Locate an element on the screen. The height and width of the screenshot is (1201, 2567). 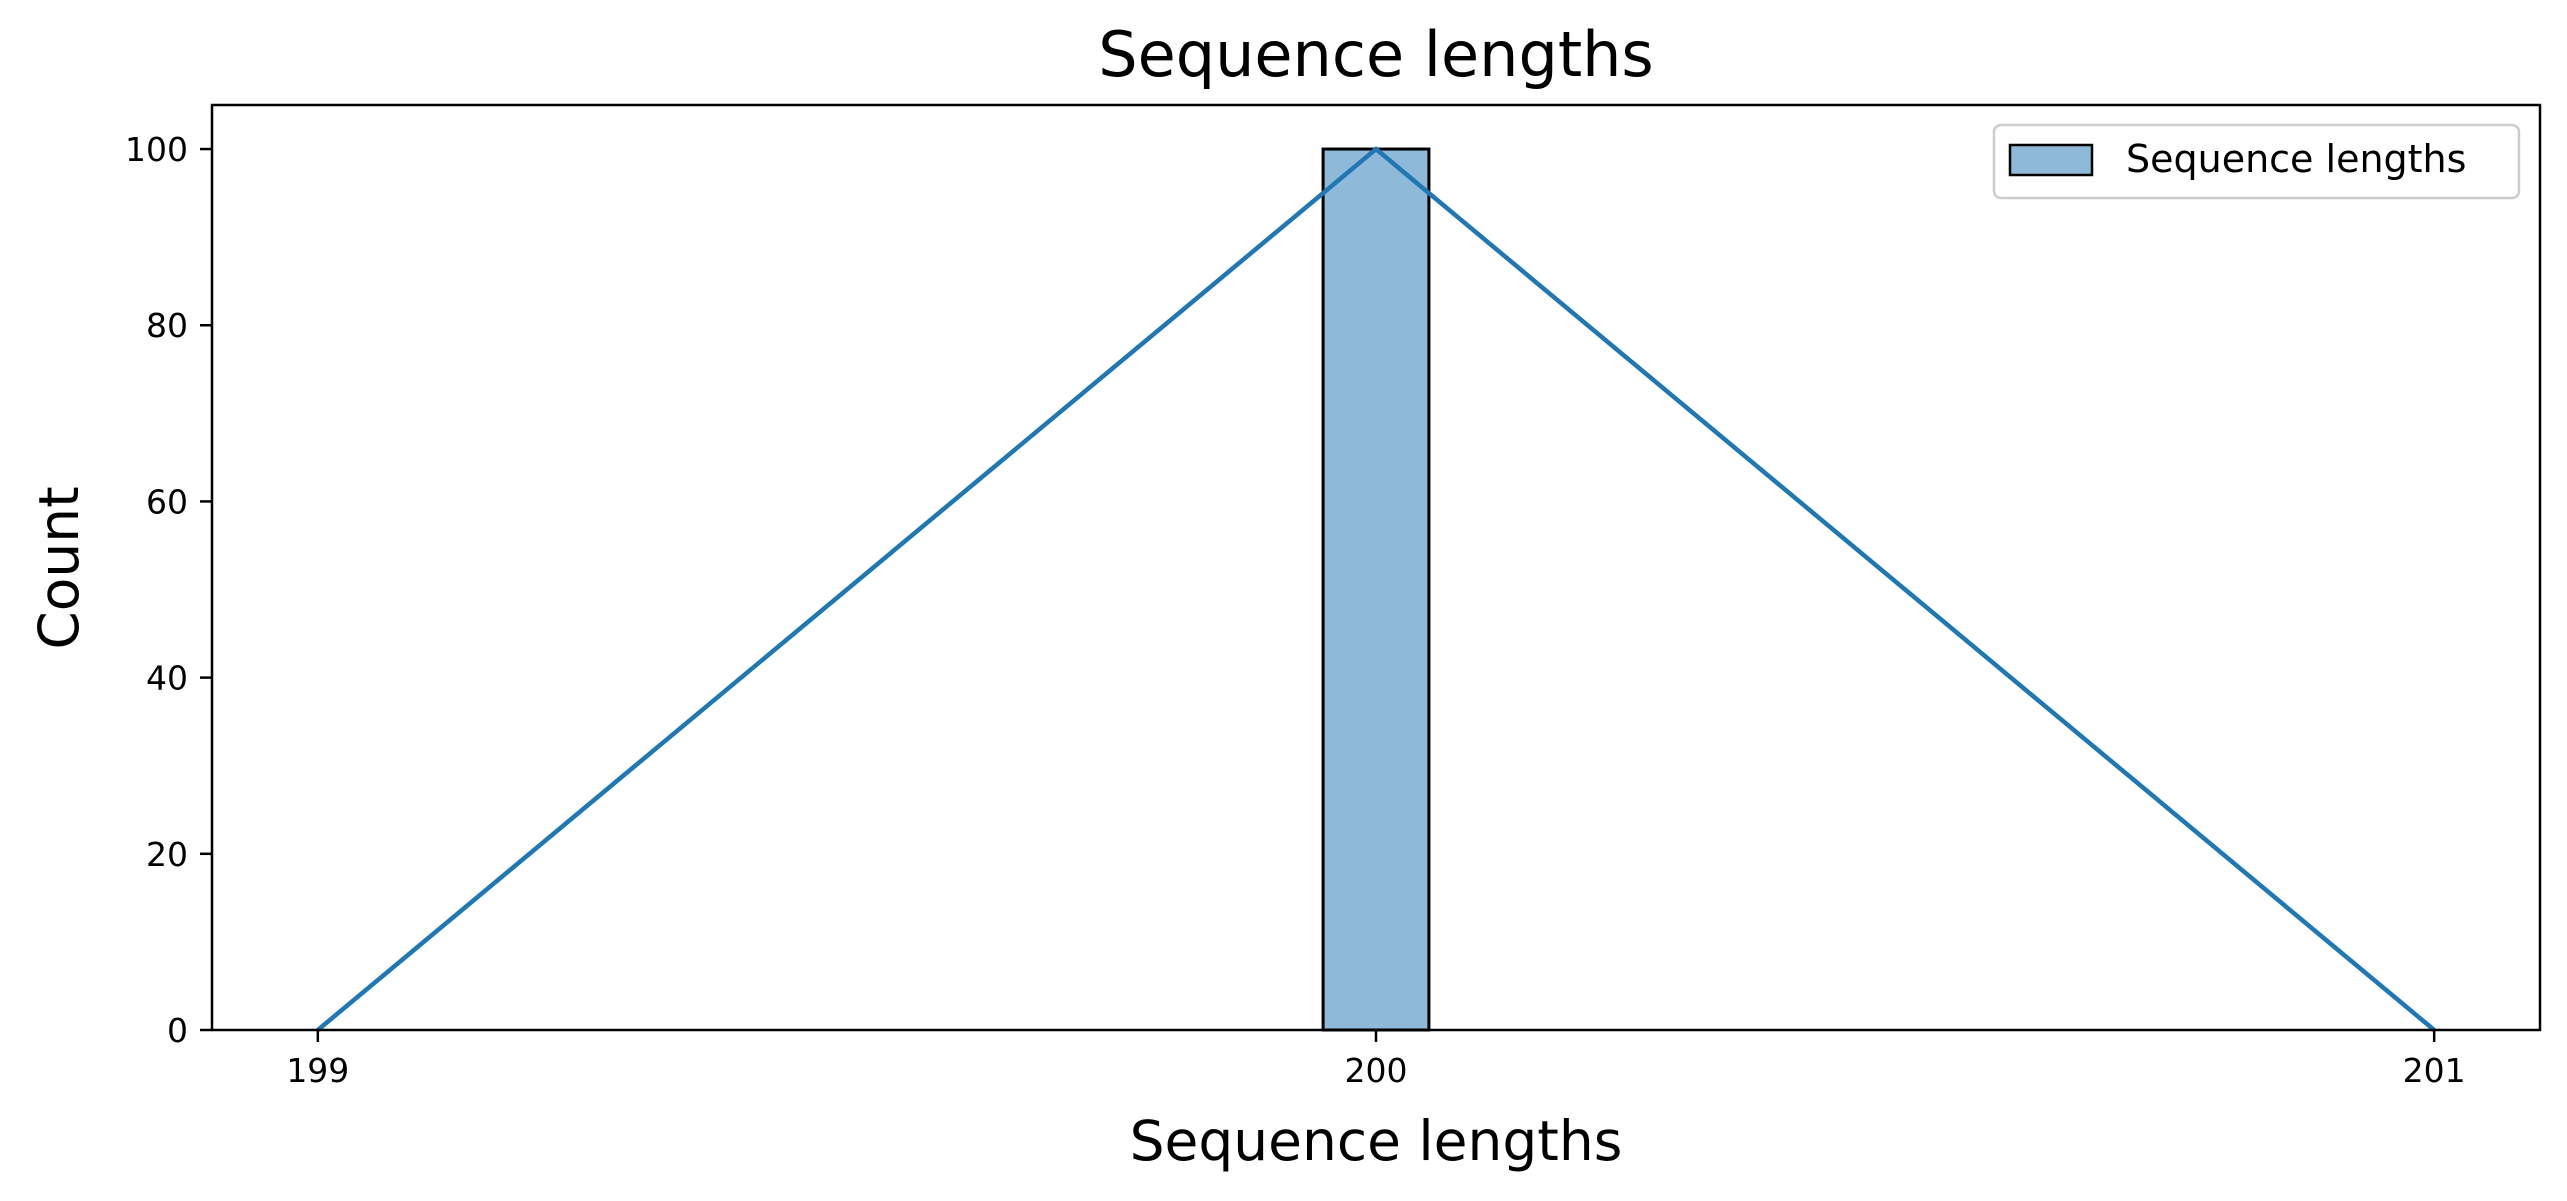
y-tick-label: 100 is located at coordinates (156, 149).